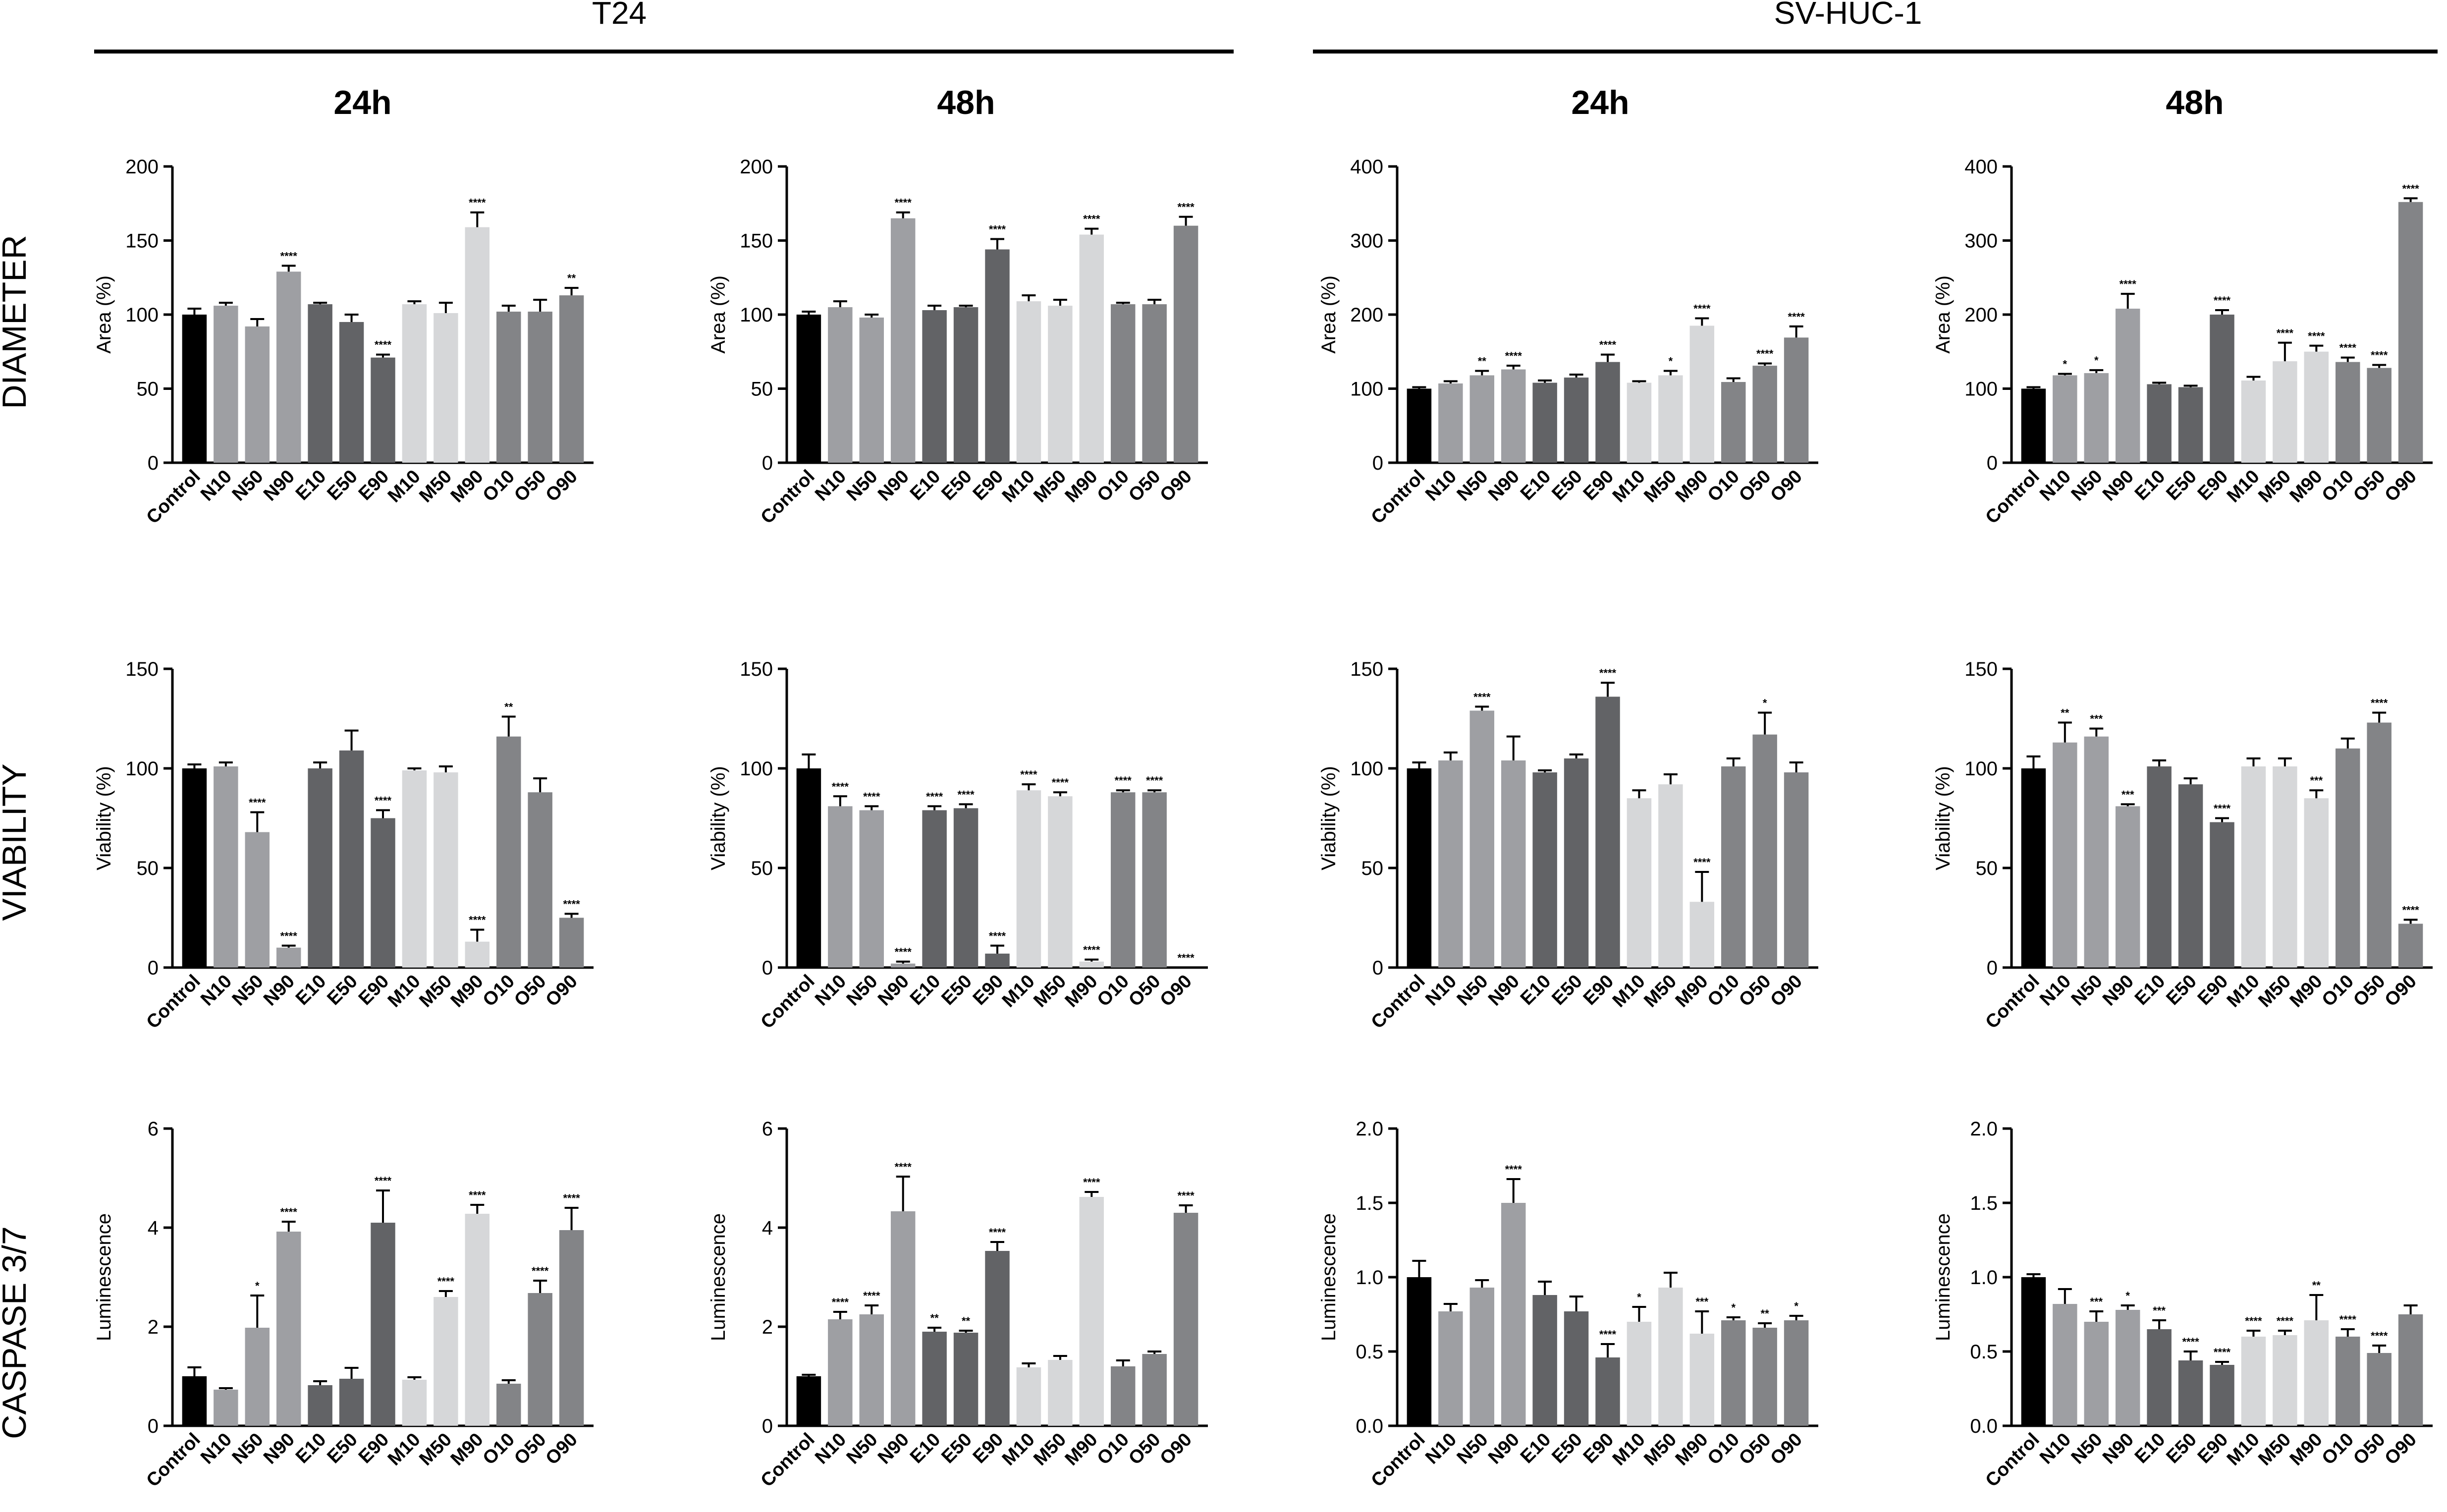 The width and height of the screenshot is (2447, 1512). What do you see at coordinates (1723, 1449) in the screenshot?
I see `category-label: O10` at bounding box center [1723, 1449].